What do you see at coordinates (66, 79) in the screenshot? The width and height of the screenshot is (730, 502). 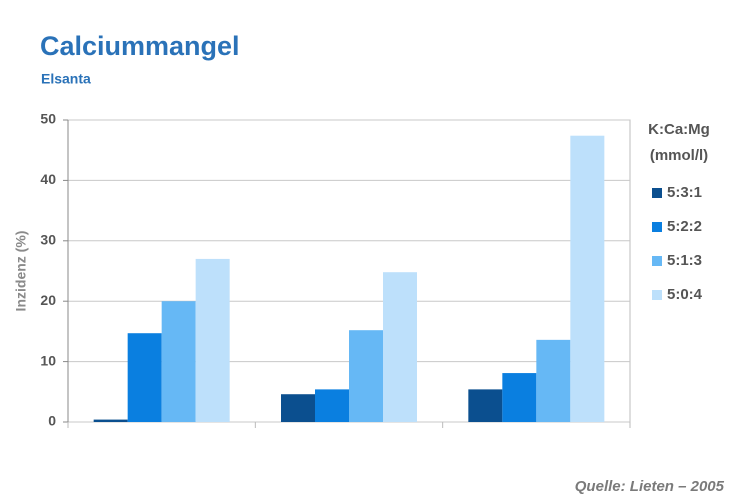 I see `chart-subtitle: Elsanta` at bounding box center [66, 79].